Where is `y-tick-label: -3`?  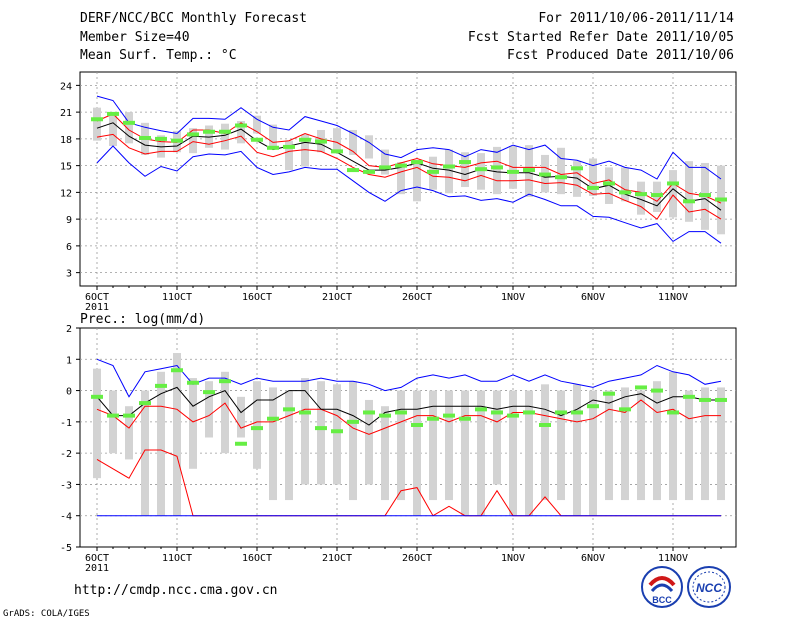
y-tick-label: -3 is located at coordinates (66, 485).